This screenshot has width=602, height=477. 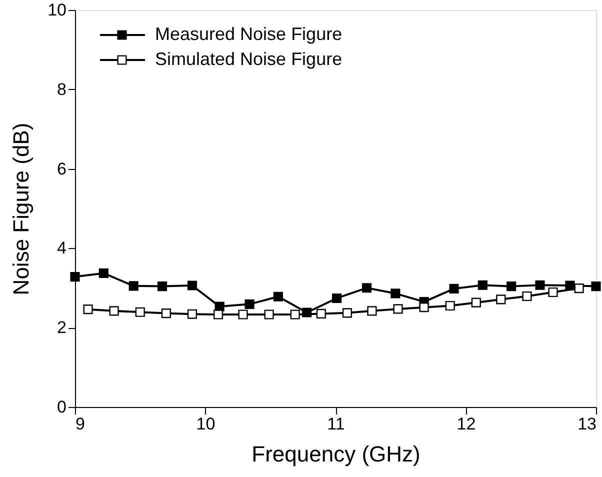 What do you see at coordinates (336, 424) in the screenshot?
I see `x-tick-label: 11` at bounding box center [336, 424].